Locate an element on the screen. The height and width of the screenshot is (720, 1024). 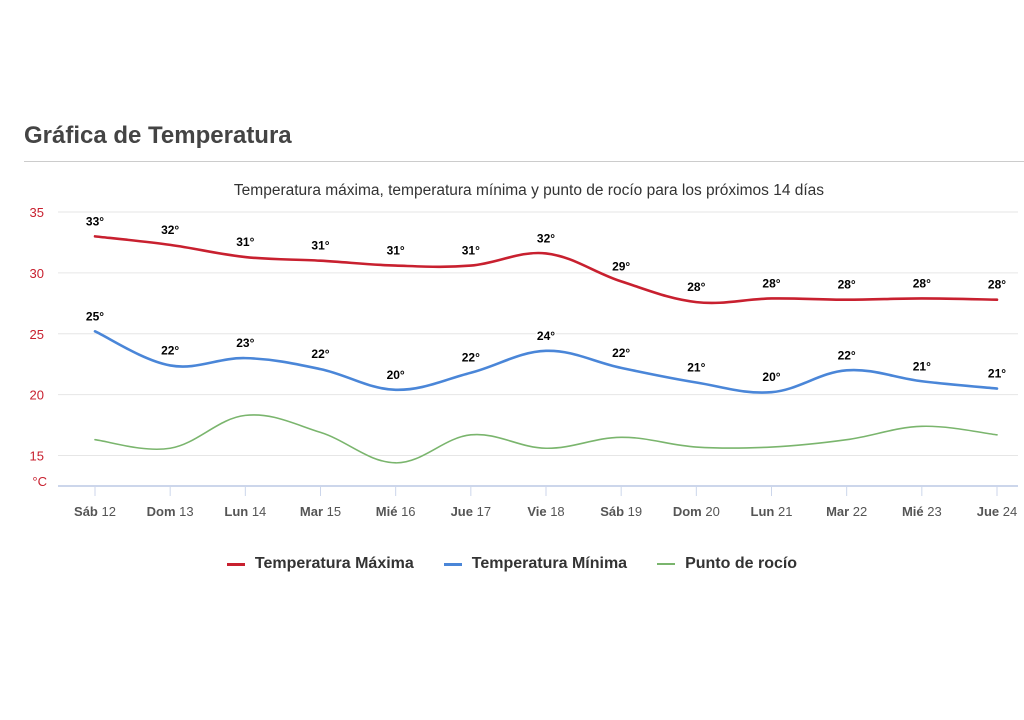
data-label-max: 33° is located at coordinates (95, 221).